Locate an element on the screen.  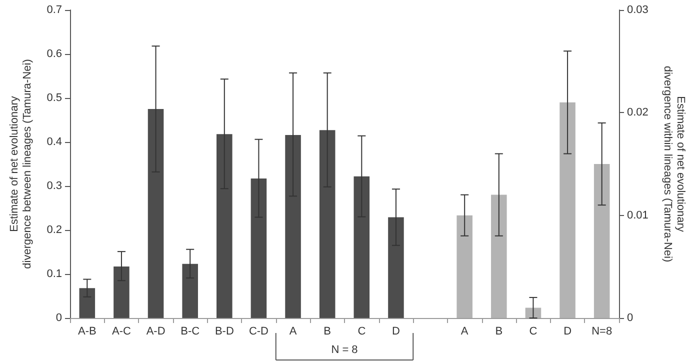
x-tick-label: A-B is located at coordinates (87, 332).